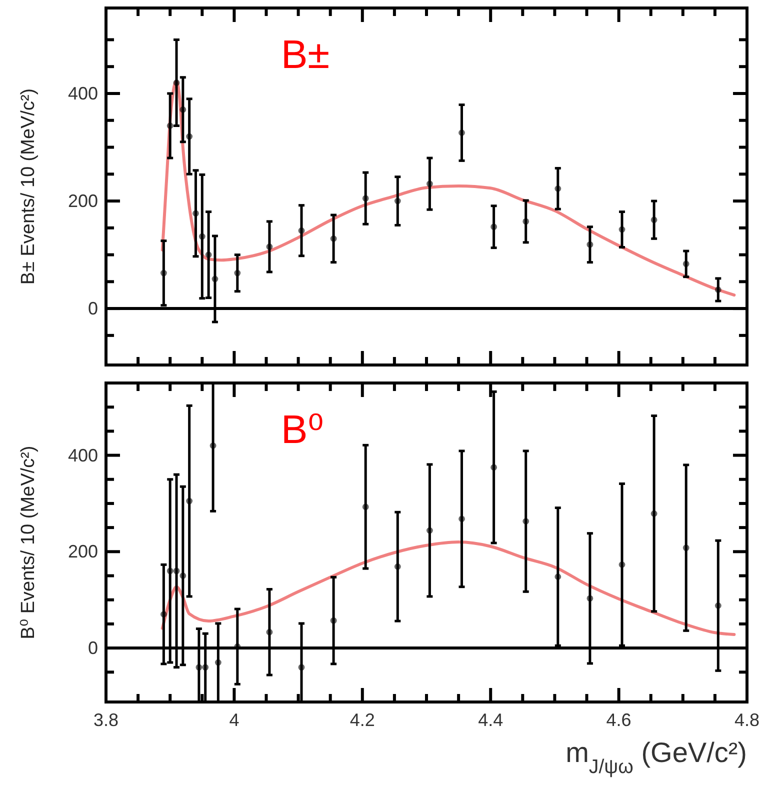  I want to click on x-tick-label: 3.8, so click(106, 720).